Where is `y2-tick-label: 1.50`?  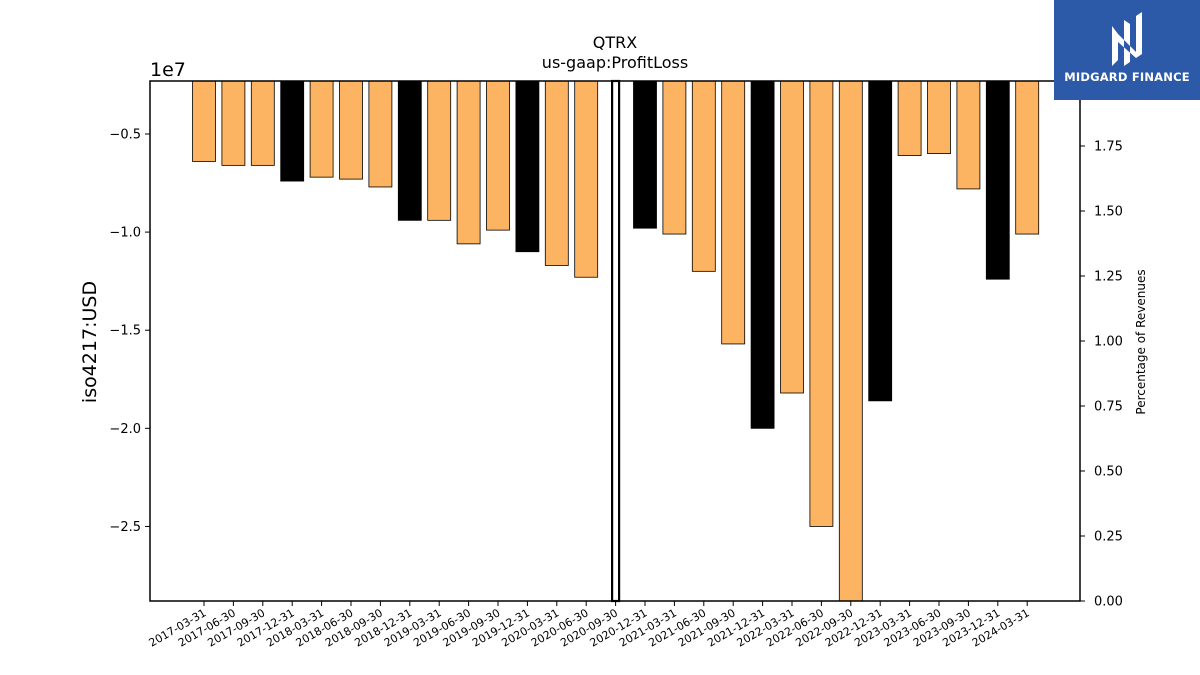 y2-tick-label: 1.50 is located at coordinates (1108, 212).